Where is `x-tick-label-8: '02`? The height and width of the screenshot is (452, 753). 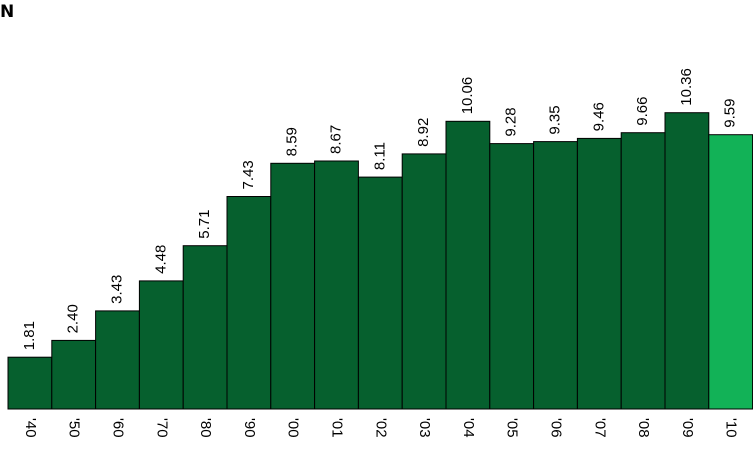
x-tick-label-8: '02 is located at coordinates (380, 428).